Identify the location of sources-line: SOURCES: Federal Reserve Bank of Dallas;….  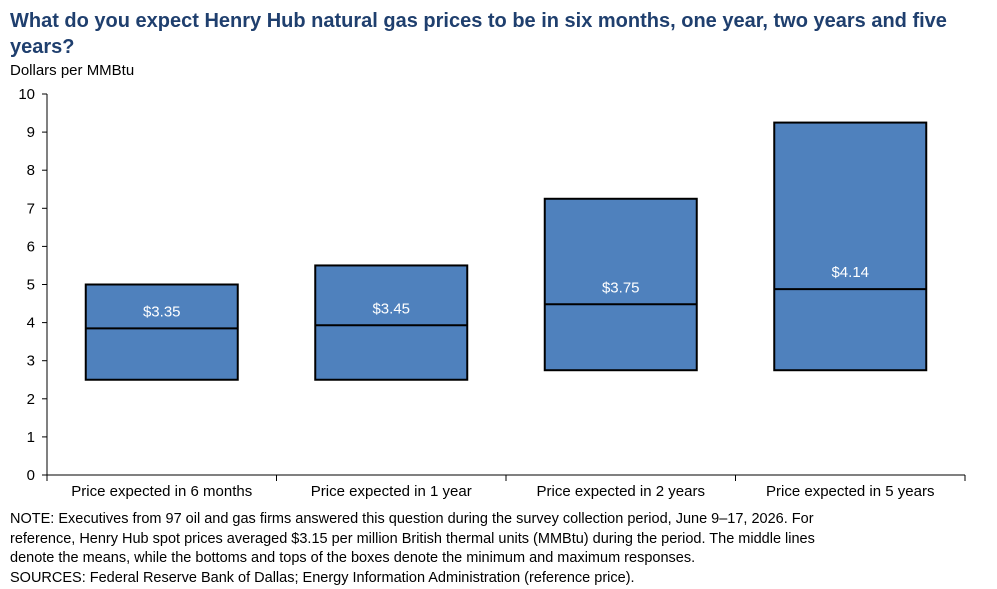
(322, 577).